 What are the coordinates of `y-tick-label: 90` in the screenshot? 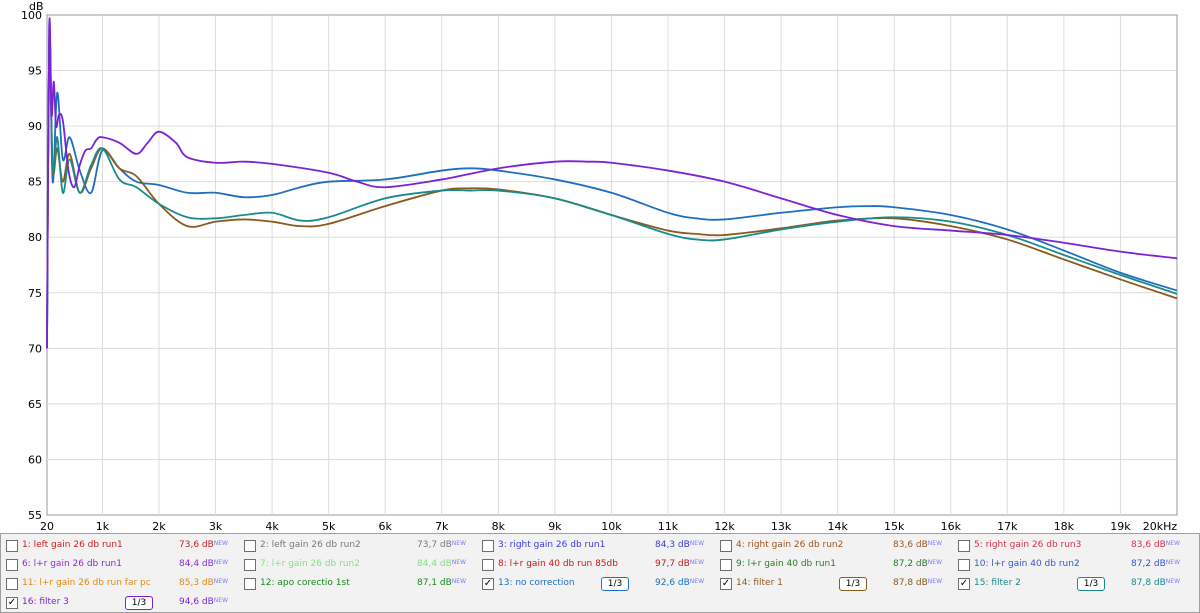 It's located at (35, 126).